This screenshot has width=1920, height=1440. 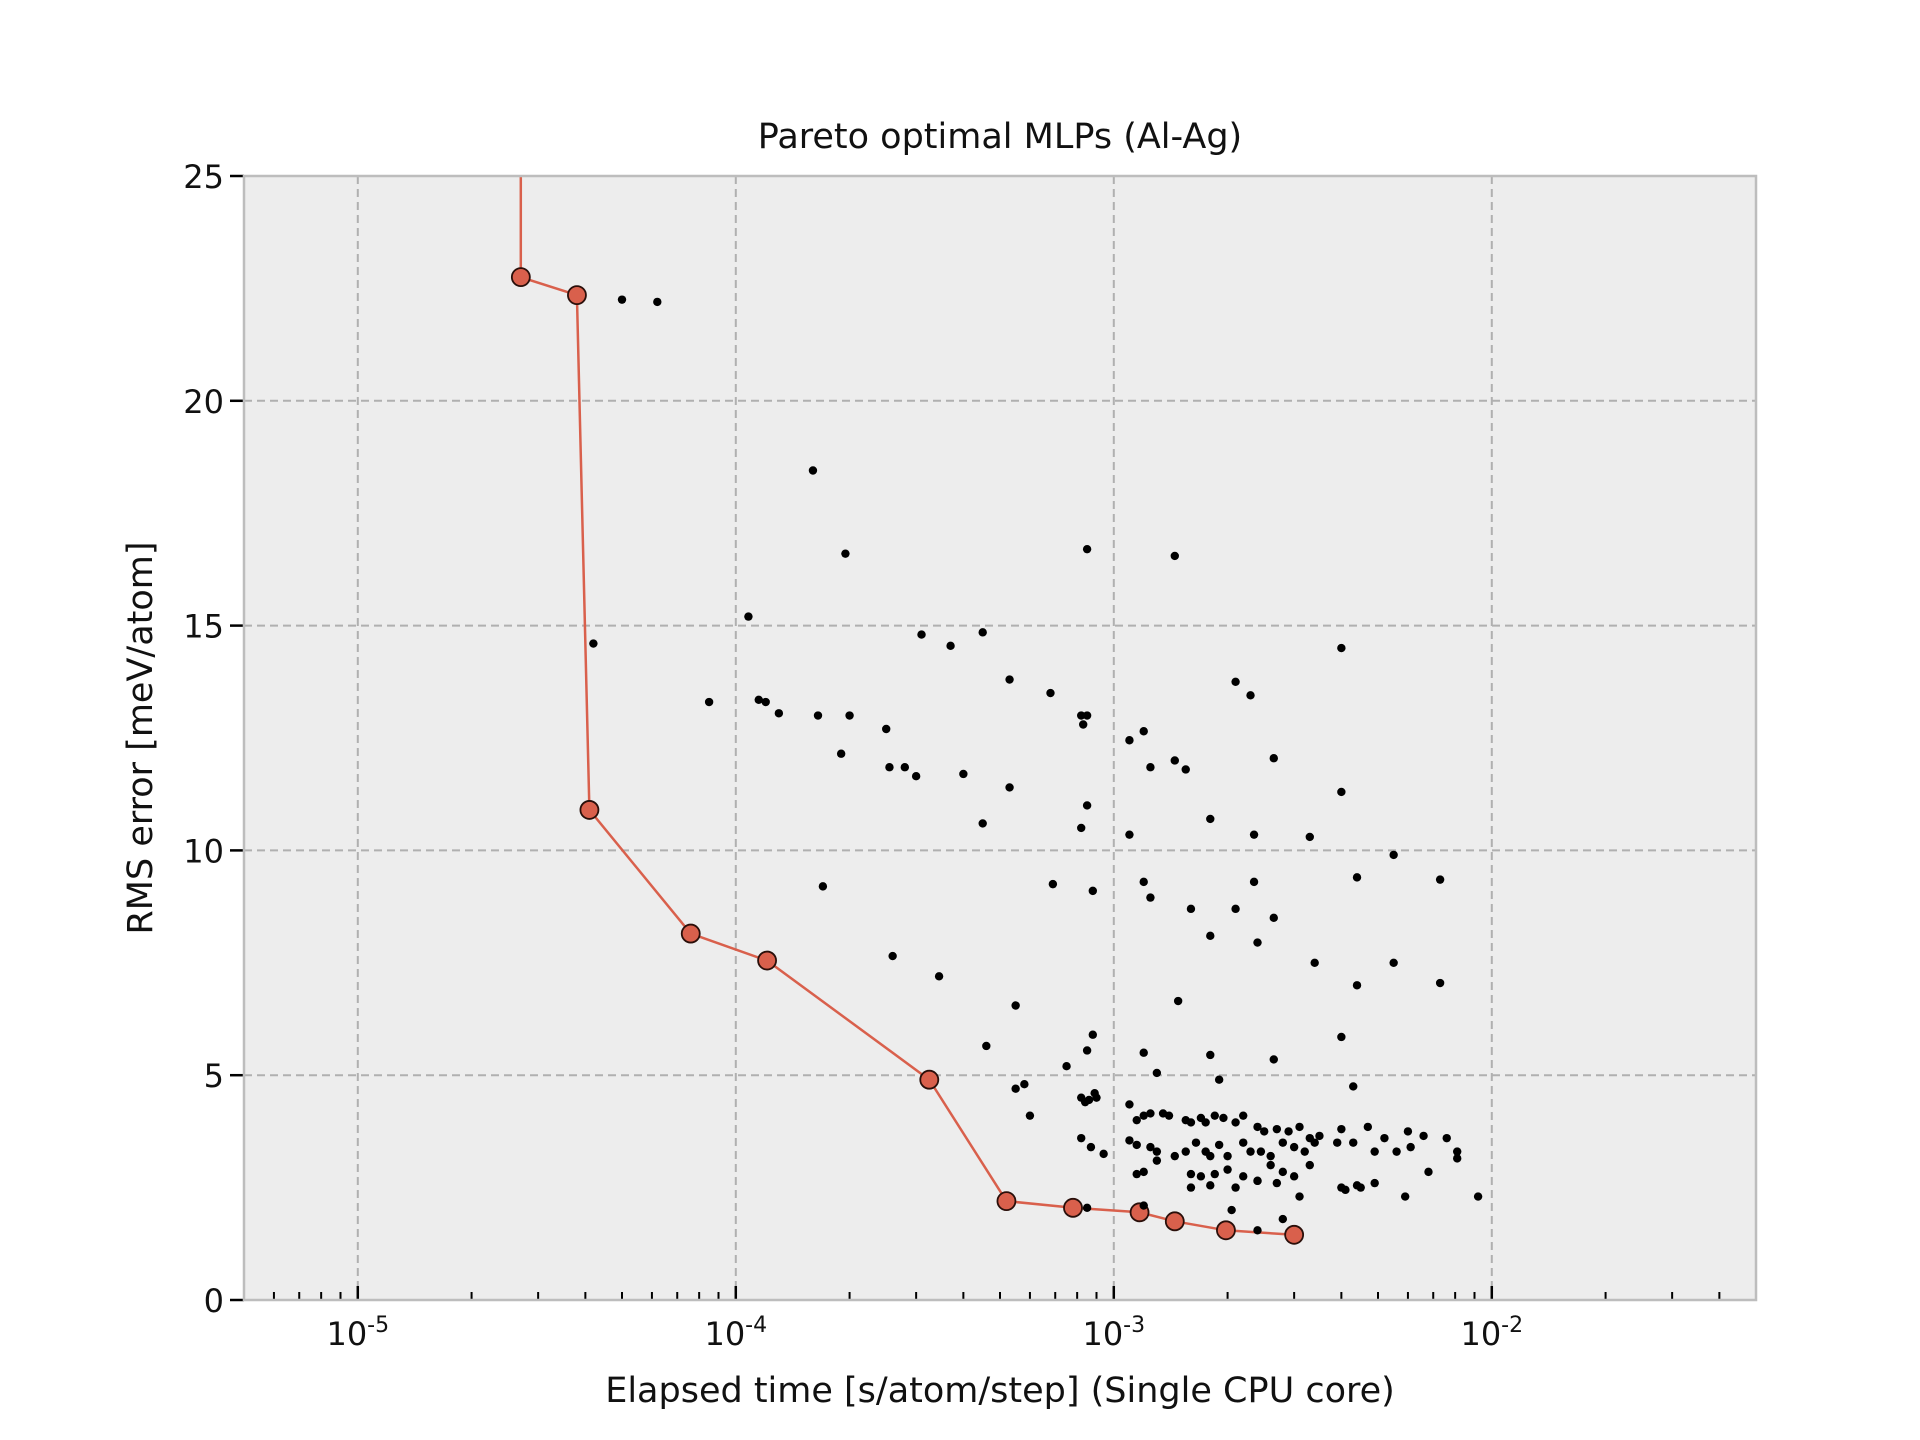 I want to click on x-tick-label: 10⁻⁵, so click(x=357, y=1333).